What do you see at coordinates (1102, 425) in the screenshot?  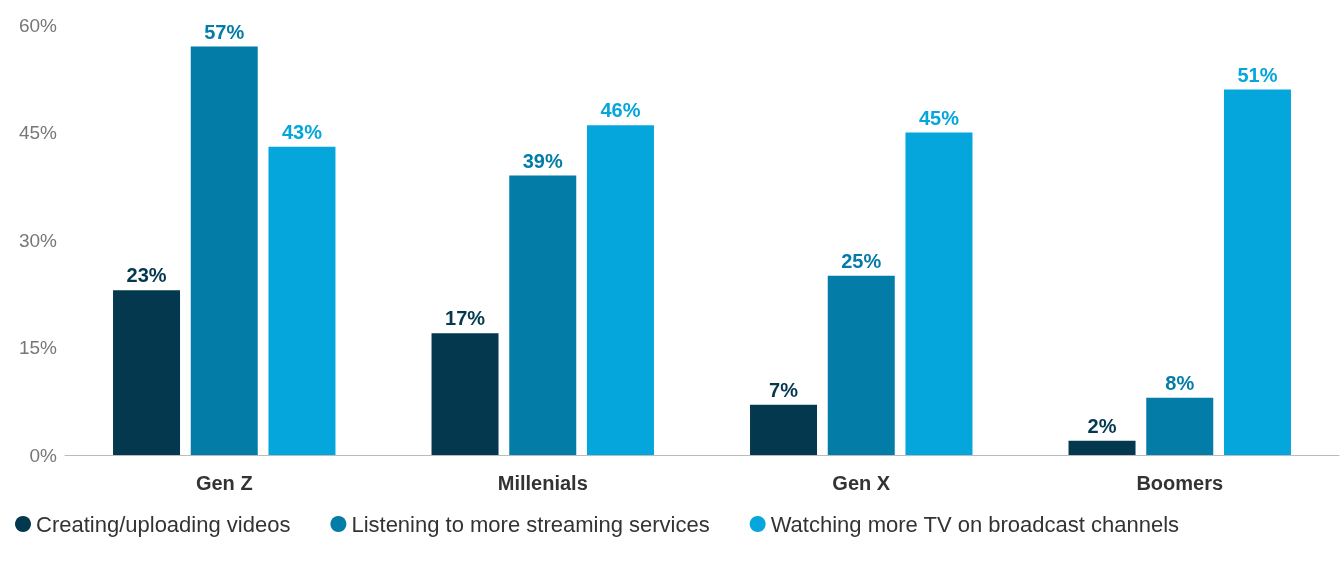 I see `data-label: 2%` at bounding box center [1102, 425].